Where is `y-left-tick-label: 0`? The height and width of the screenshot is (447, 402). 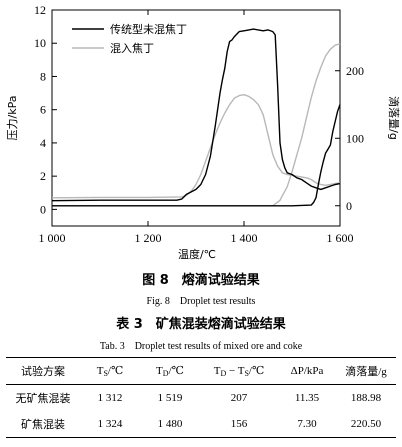 y-left-tick-label: 0 is located at coordinates (43, 209).